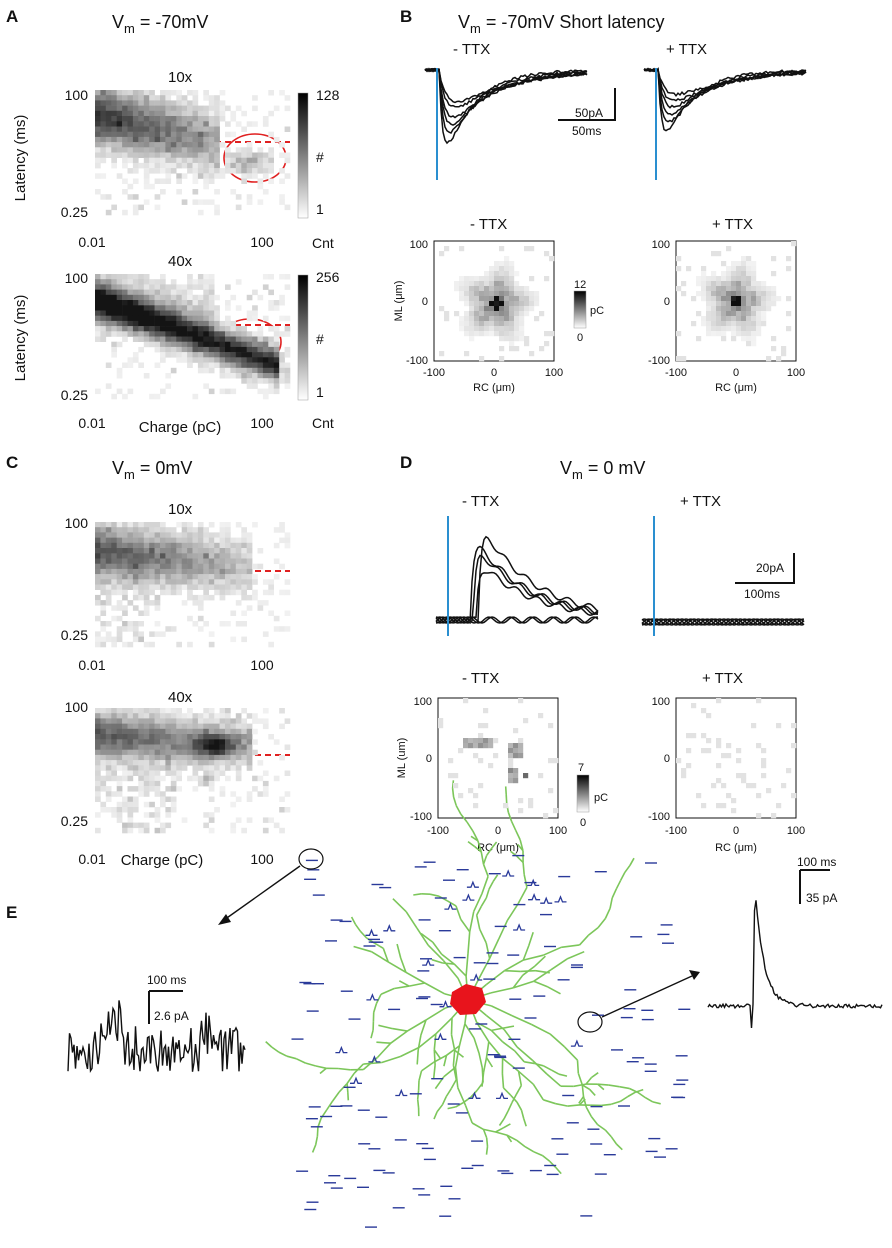  I want to click on y-tick: -100, so click(417, 361).